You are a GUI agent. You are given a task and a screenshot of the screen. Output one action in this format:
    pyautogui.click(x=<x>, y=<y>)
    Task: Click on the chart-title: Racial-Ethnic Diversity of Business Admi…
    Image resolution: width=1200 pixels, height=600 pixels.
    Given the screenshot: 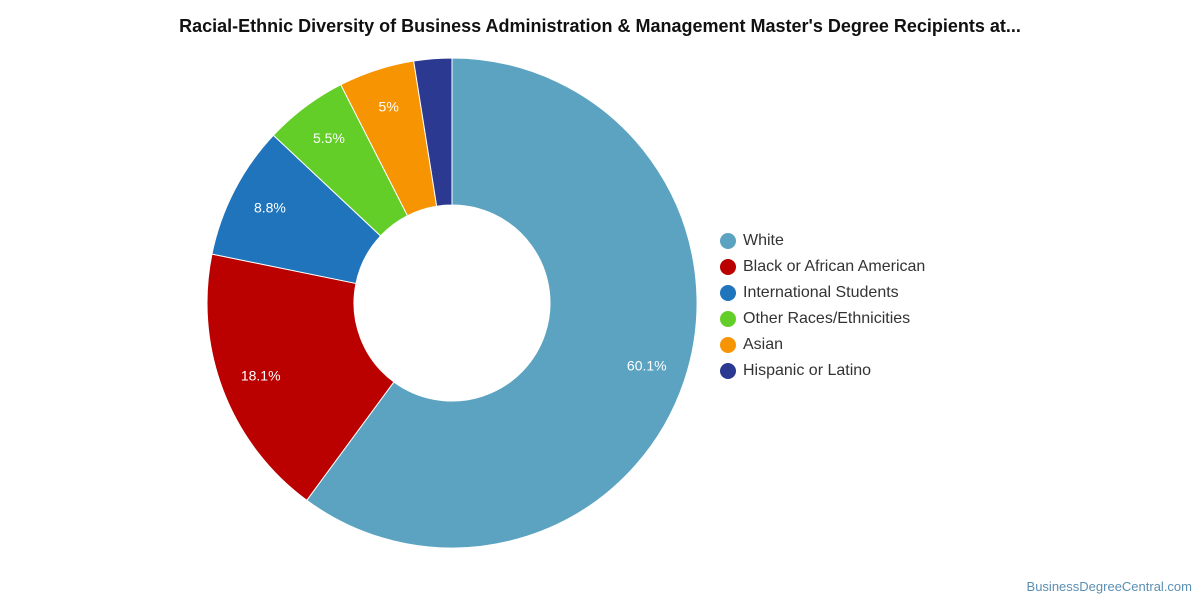 What is the action you would take?
    pyautogui.click(x=600, y=26)
    